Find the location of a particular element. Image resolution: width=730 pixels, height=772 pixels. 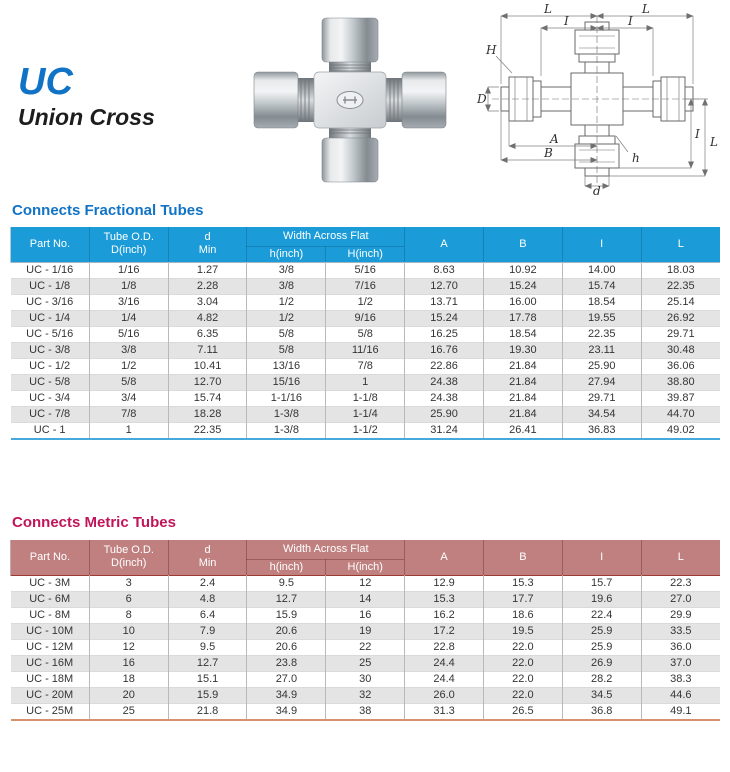

table-row: UC - 8M 8 6.4 15.9 16 16.2 18.6 22.4 29.9 is located at coordinates (365, 614).